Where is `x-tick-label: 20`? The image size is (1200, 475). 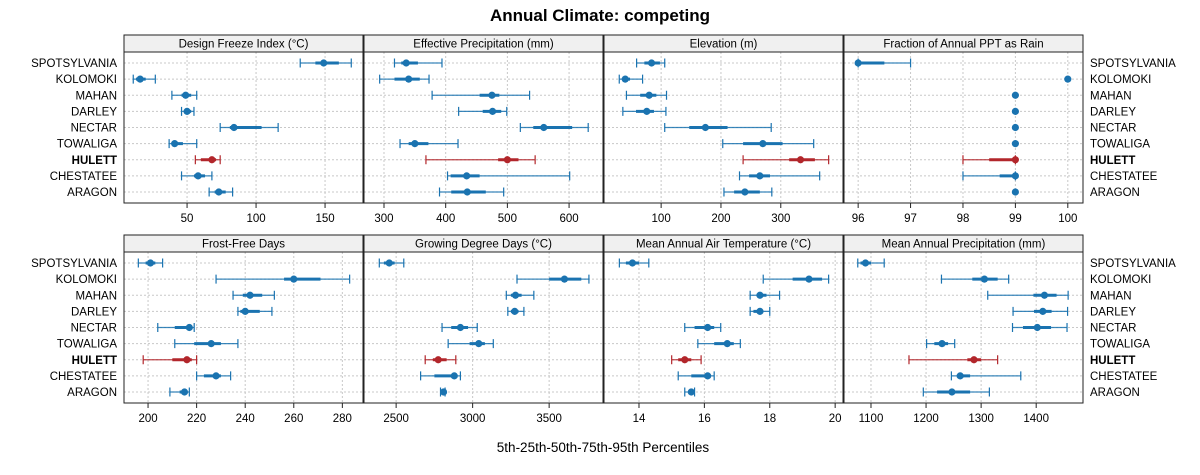 x-tick-label: 20 is located at coordinates (835, 419).